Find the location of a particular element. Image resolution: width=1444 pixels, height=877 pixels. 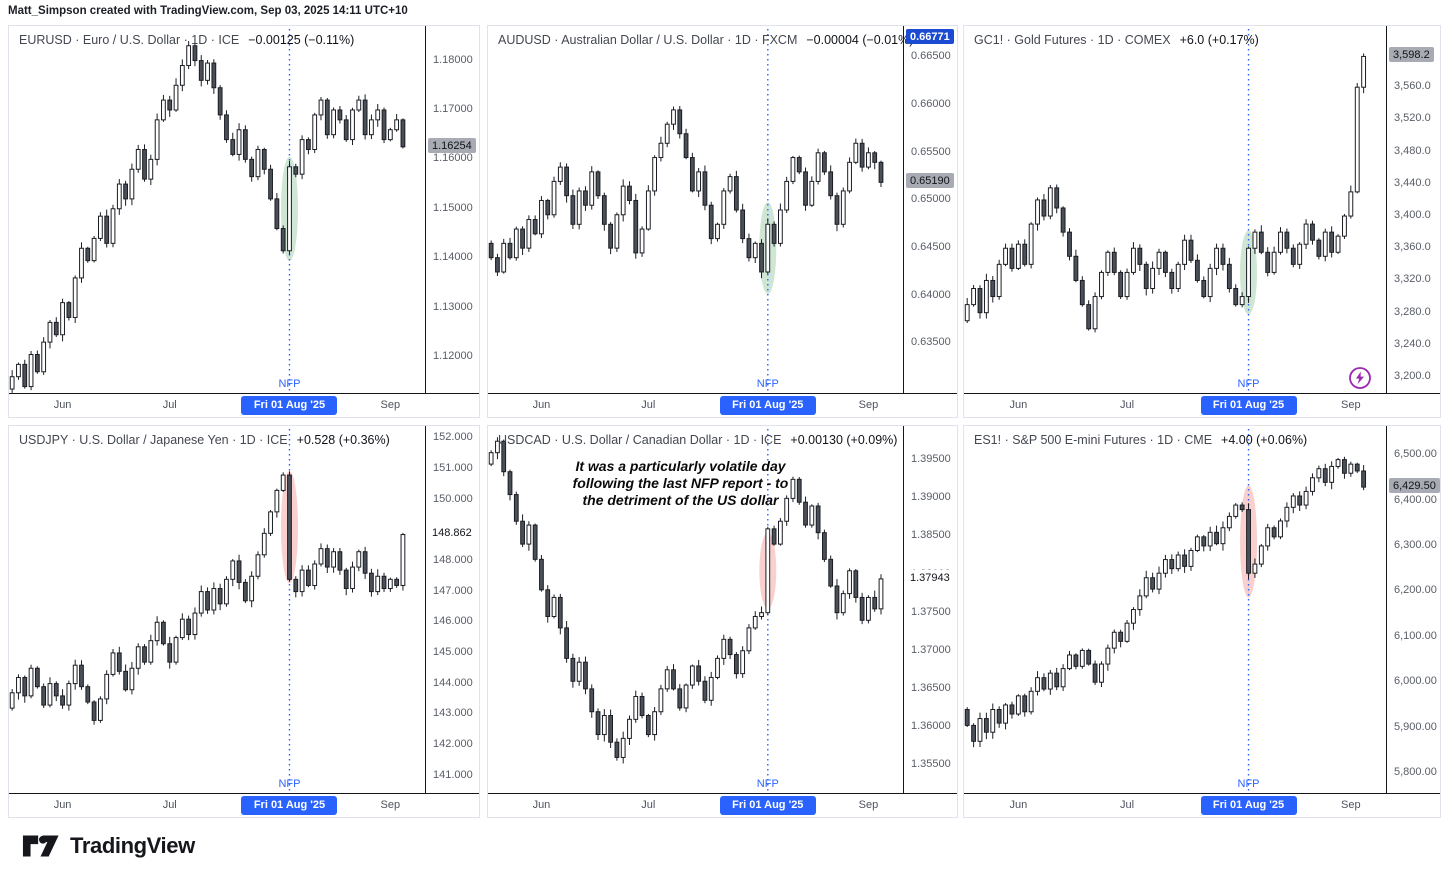

text-annotation-line: following the last NFP report - to is located at coordinates (680, 483).